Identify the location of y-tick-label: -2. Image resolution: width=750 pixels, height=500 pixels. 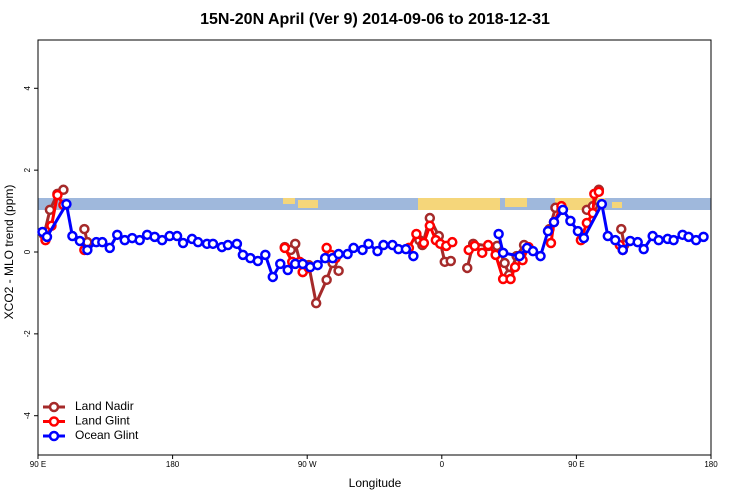
(27, 334).